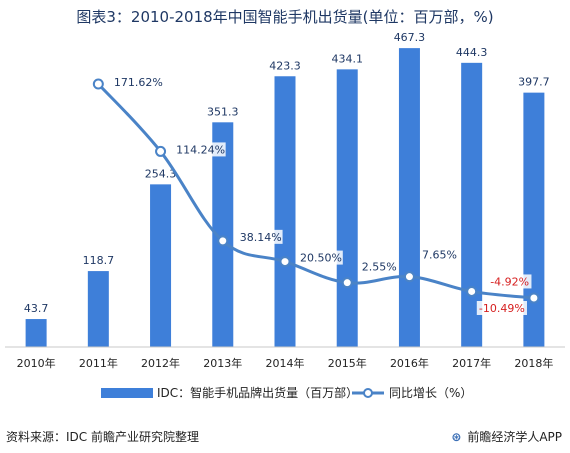  What do you see at coordinates (257, 392) in the screenshot?
I see `legend-bar-label: IDC：智能手机品牌出货量（百万部）` at bounding box center [257, 392].